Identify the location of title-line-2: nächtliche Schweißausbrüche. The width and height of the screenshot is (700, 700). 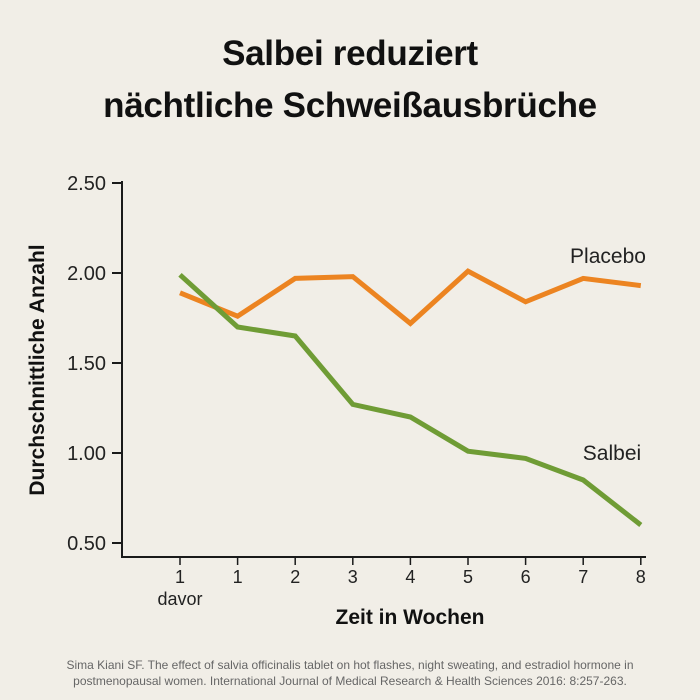
(350, 105).